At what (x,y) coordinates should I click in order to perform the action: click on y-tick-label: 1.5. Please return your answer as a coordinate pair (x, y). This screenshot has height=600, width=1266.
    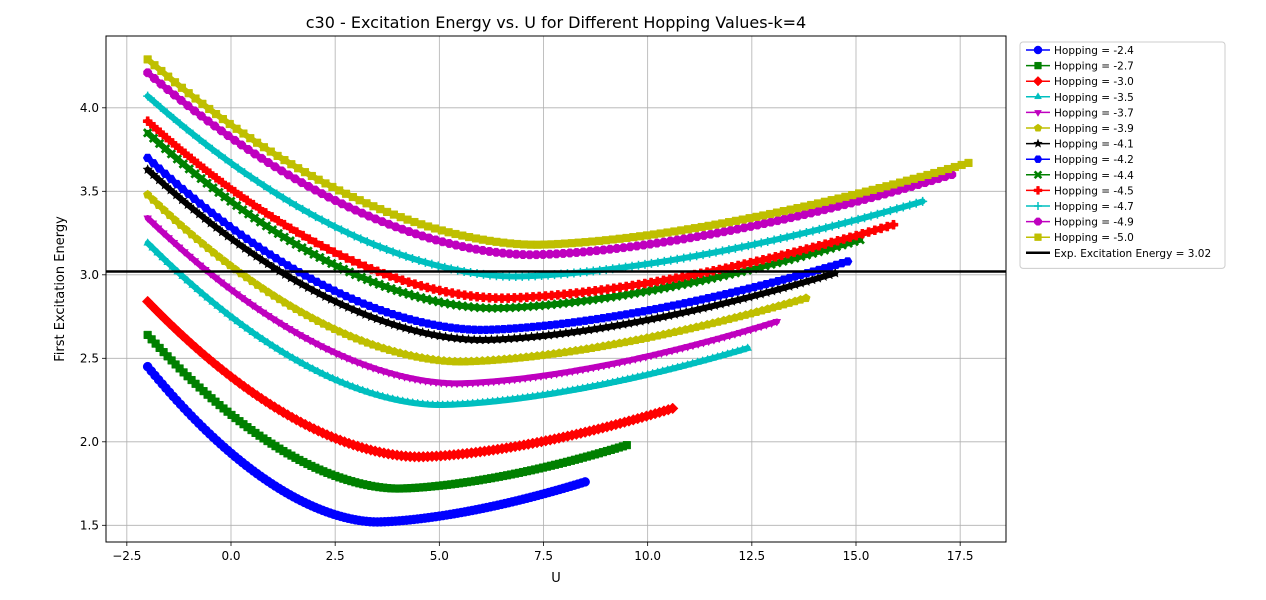
    Looking at the image, I should click on (89, 525).